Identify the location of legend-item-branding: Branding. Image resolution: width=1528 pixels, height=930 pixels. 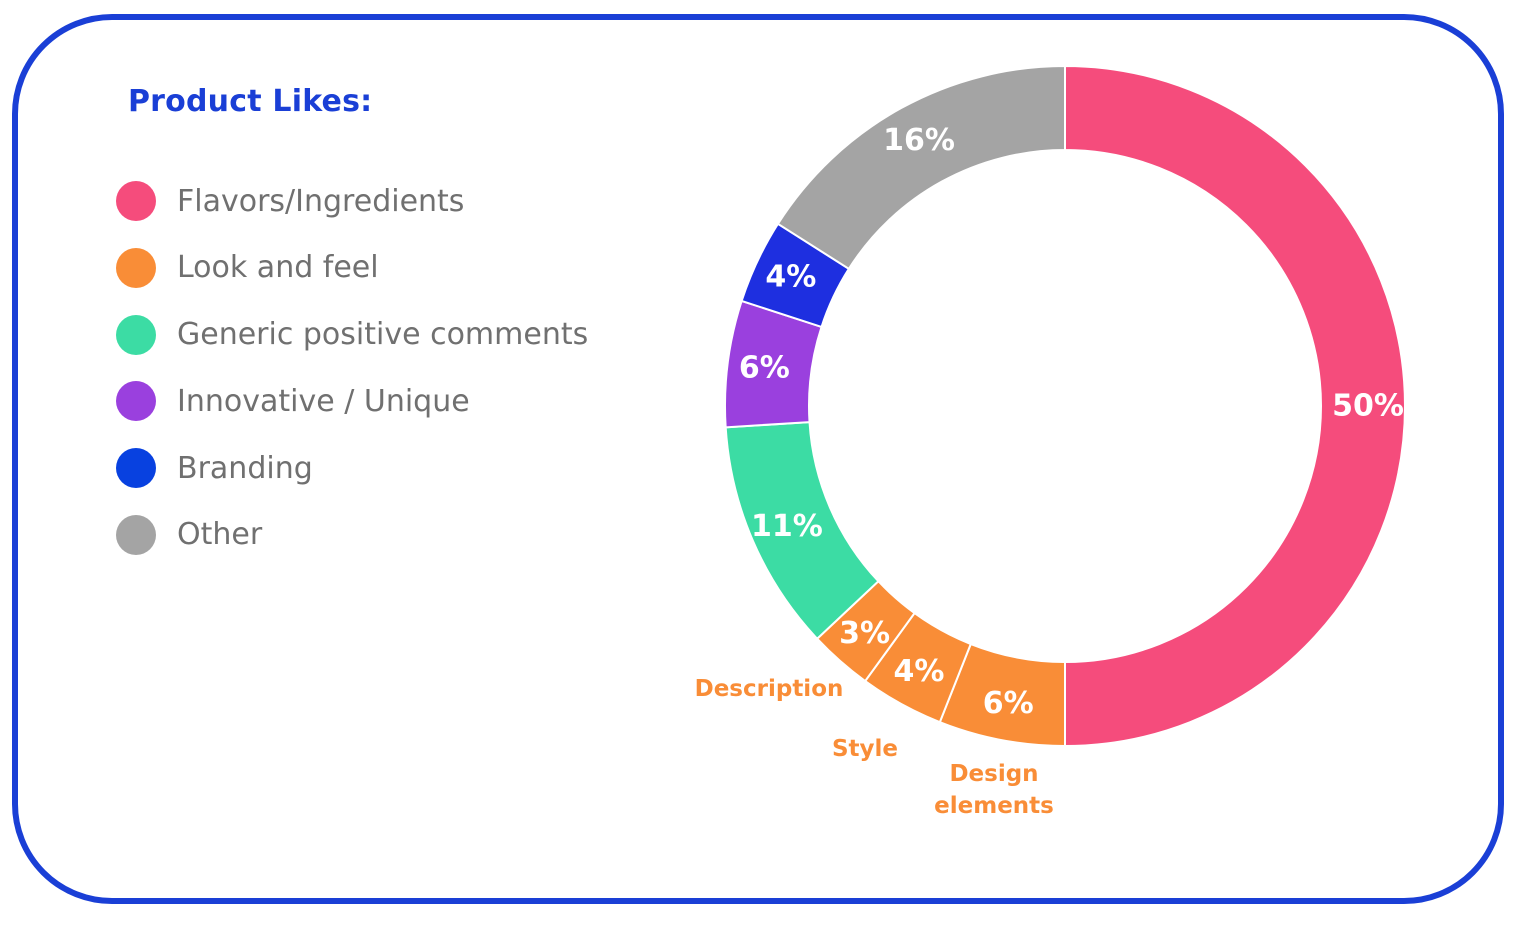
(352, 468).